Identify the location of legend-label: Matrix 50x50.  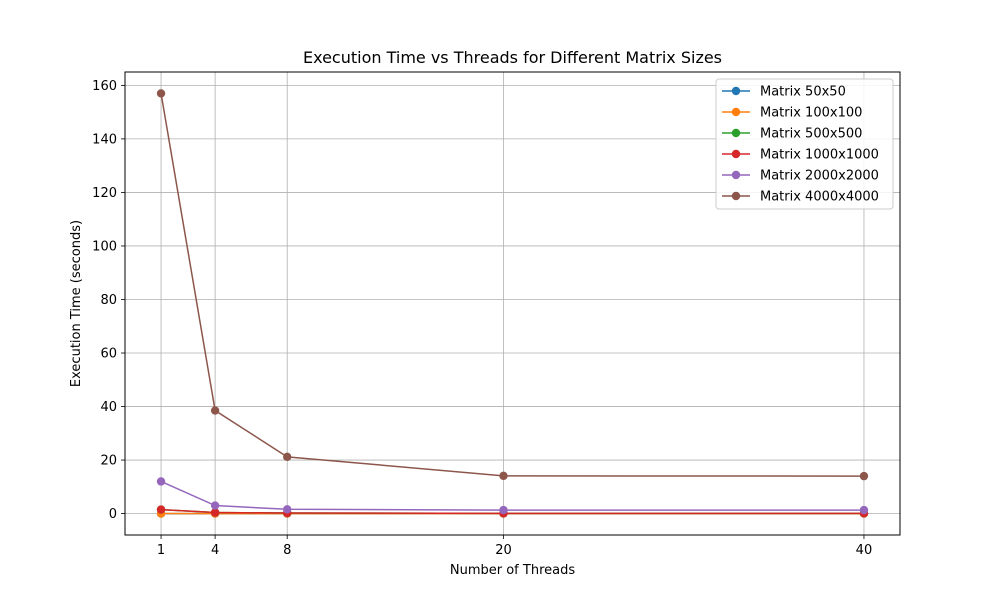
(803, 92).